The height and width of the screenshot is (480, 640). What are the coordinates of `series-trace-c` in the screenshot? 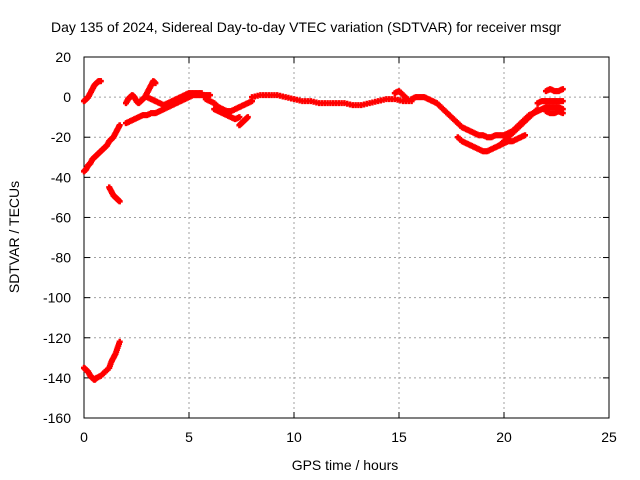 It's located at (114, 194).